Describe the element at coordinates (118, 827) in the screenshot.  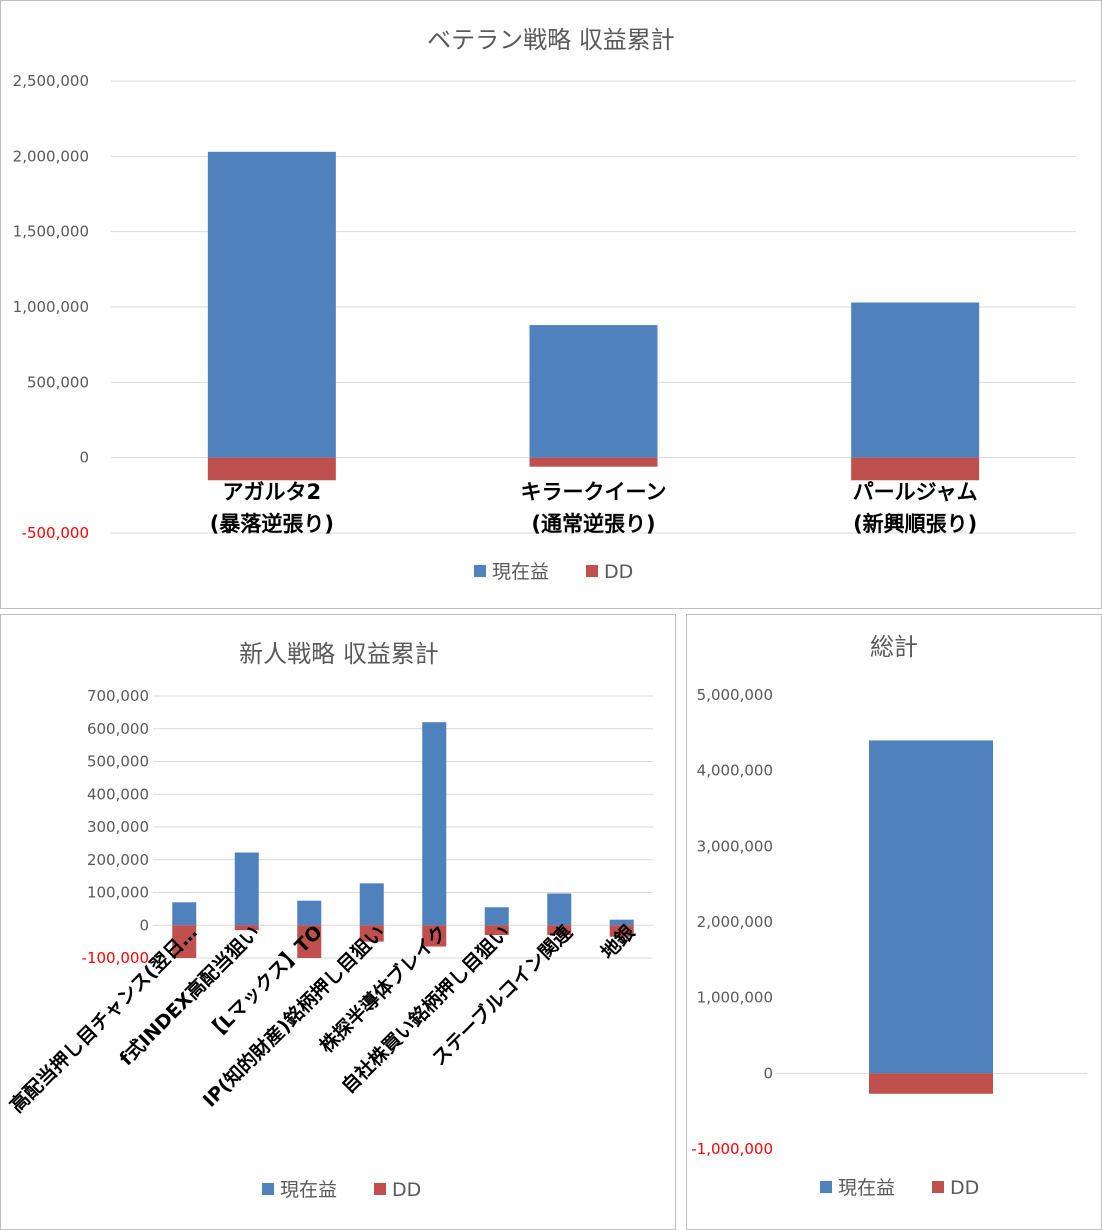
I see `y-tick-label: 300,000` at that location.